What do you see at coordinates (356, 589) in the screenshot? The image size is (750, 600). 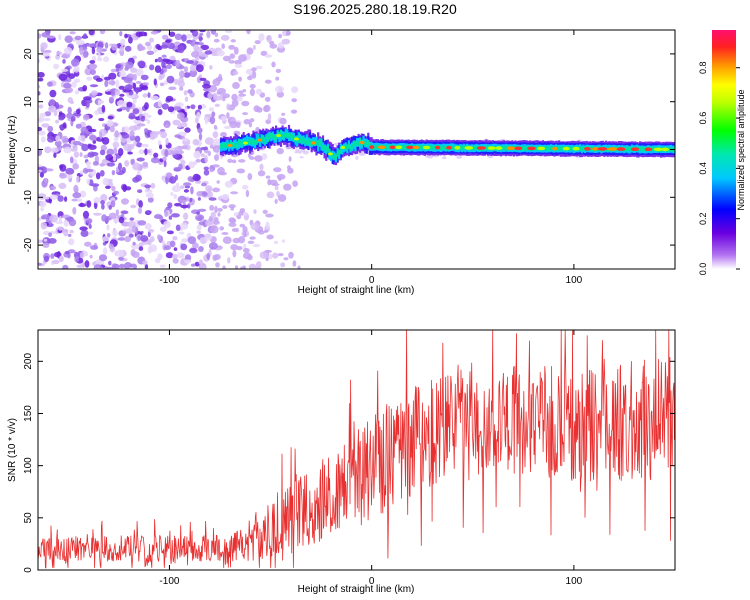 I see `snr-x-label: Height of straight line (km)` at bounding box center [356, 589].